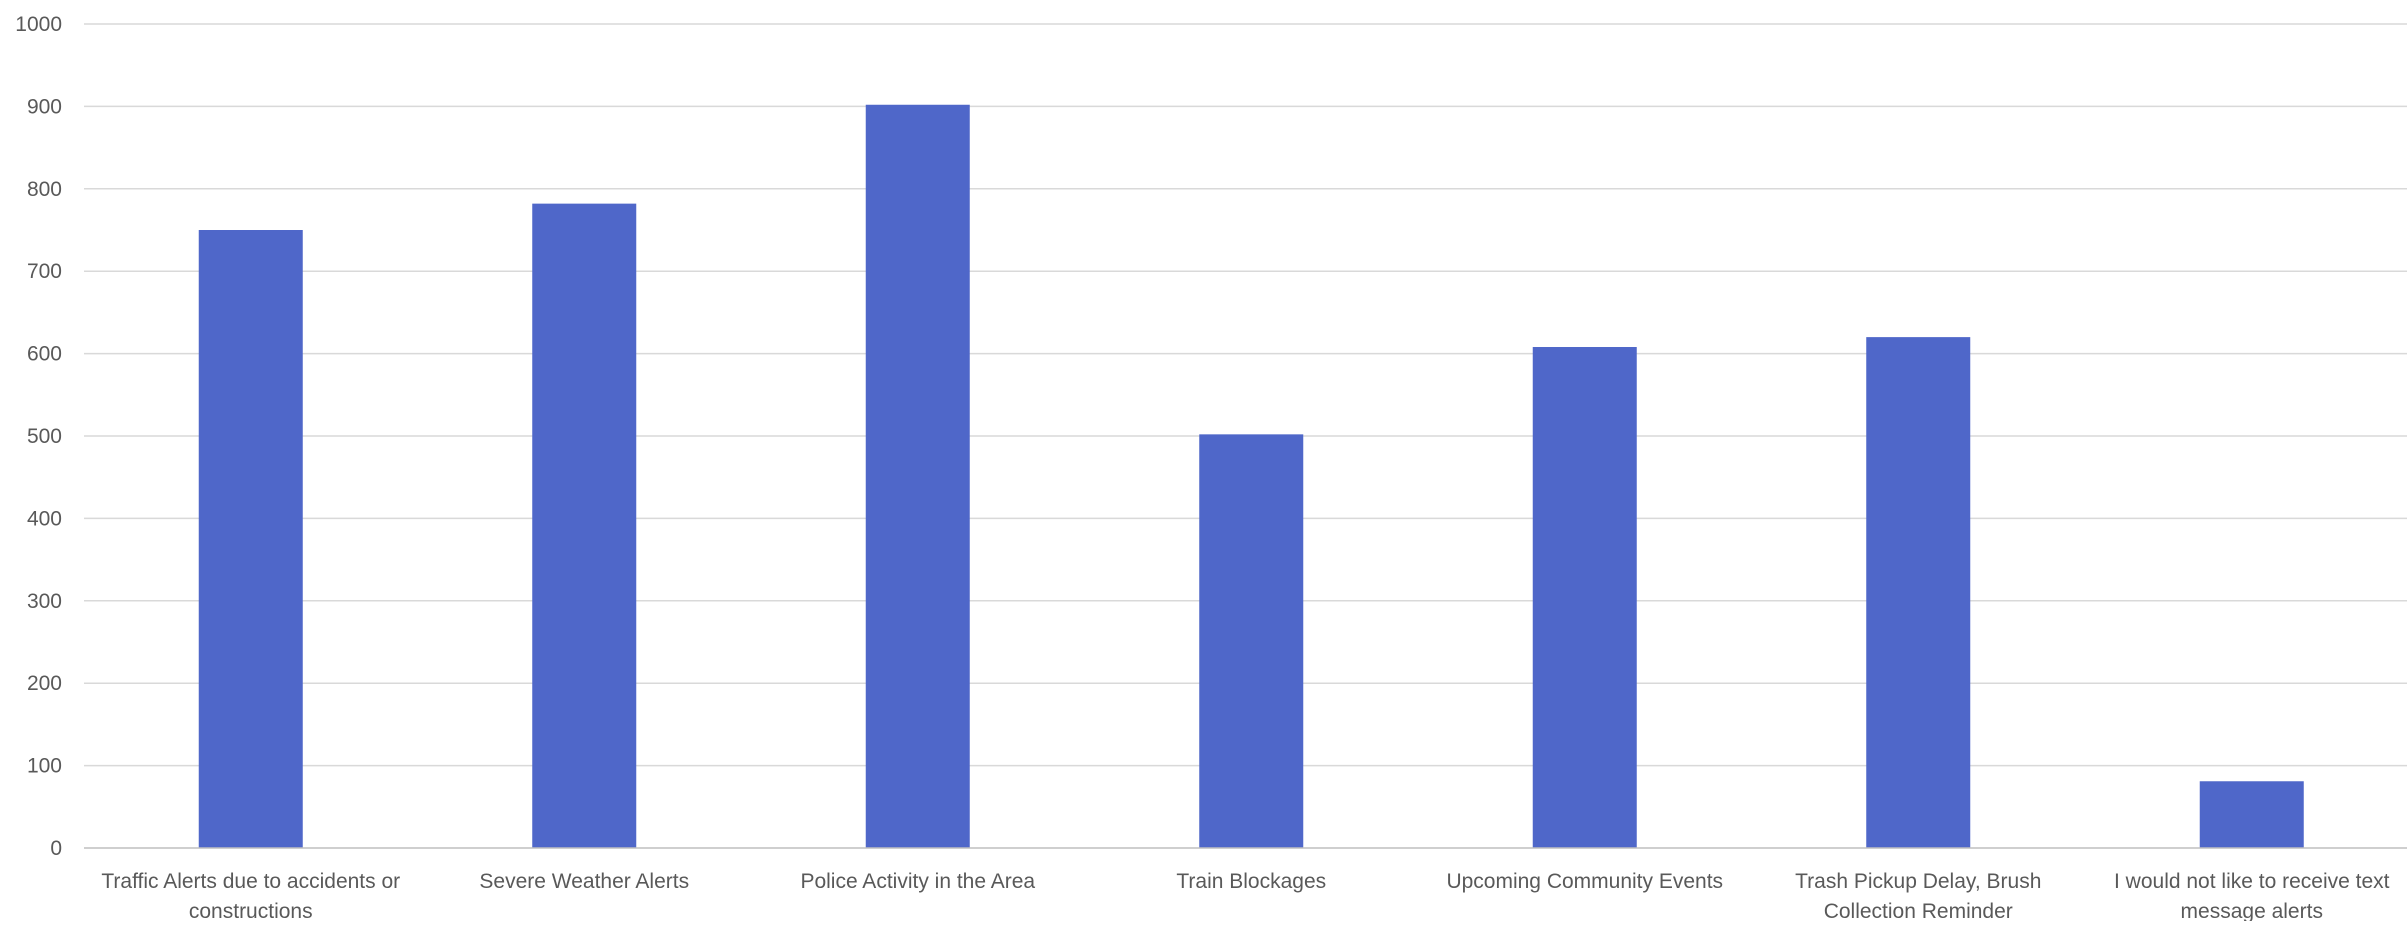  Describe the element at coordinates (44, 354) in the screenshot. I see `y-tick-label-600: 600` at that location.